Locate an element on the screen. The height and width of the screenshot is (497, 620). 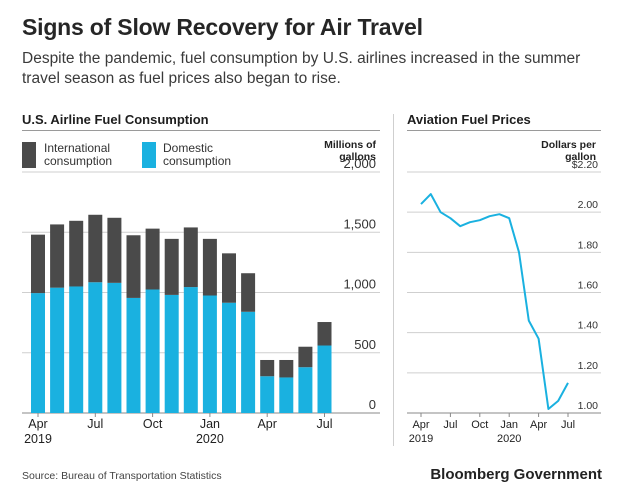
legend-label-domestic: Domestic consumption is located at coordinates (197, 154).